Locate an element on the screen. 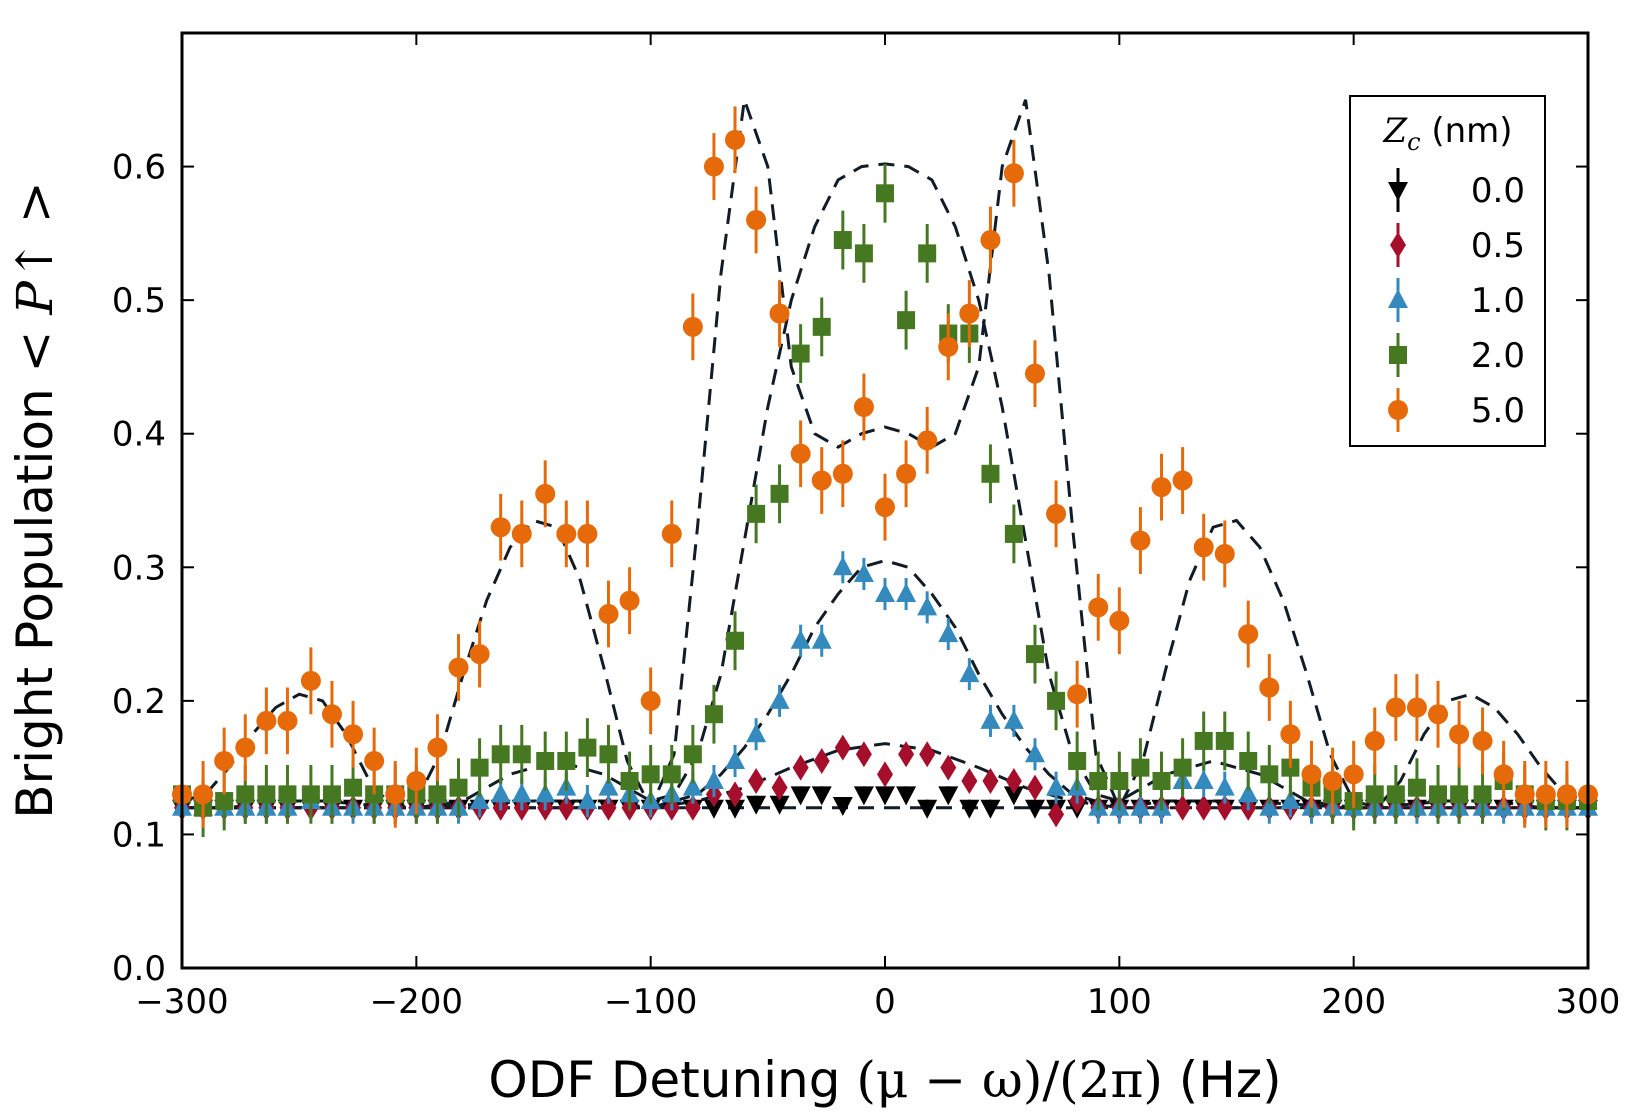  legend-title-subscript: c is located at coordinates (1413, 142).